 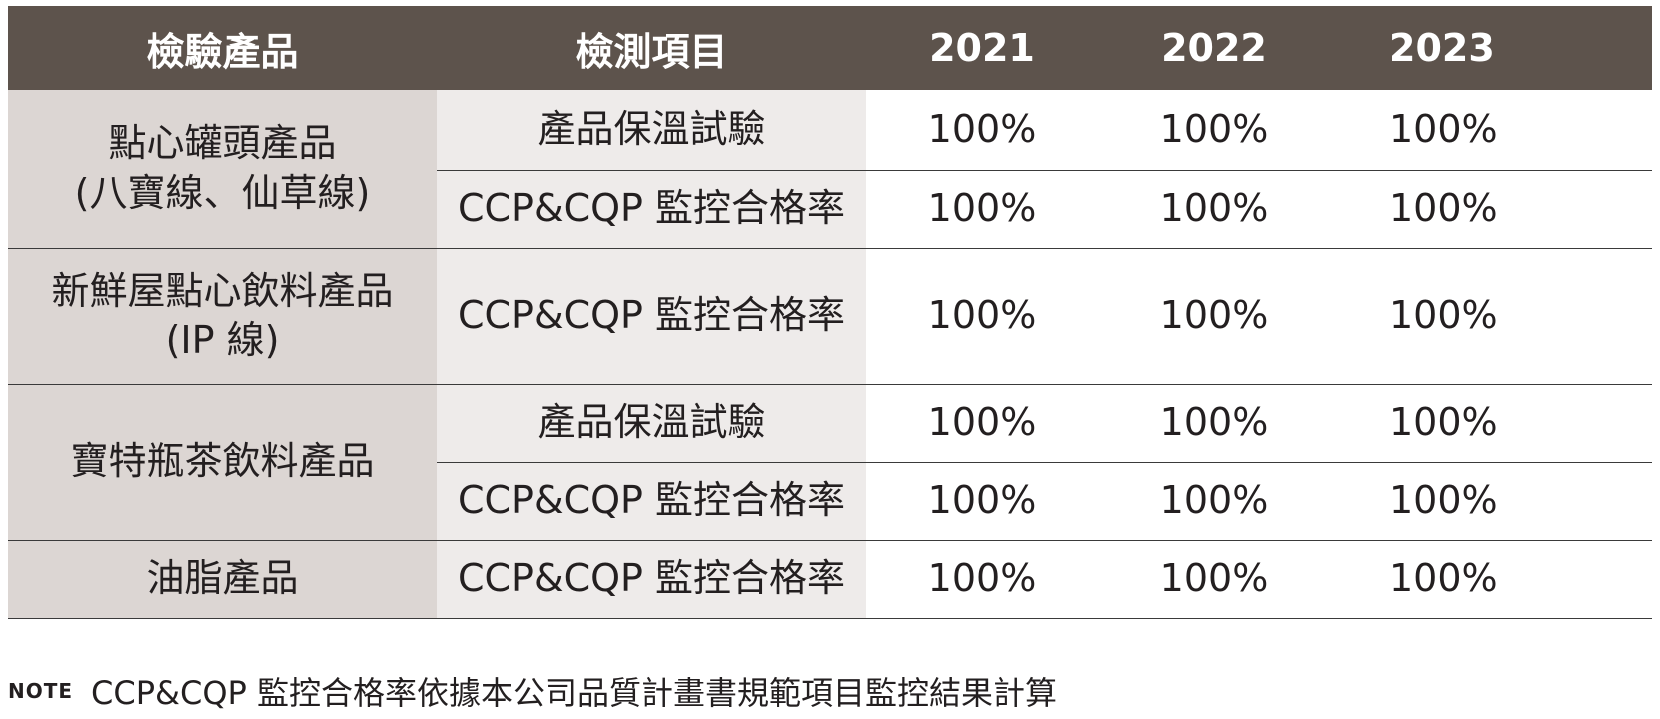 What do you see at coordinates (222, 290) in the screenshot?
I see `product-name: 新鮮屋點心飲料產品` at bounding box center [222, 290].